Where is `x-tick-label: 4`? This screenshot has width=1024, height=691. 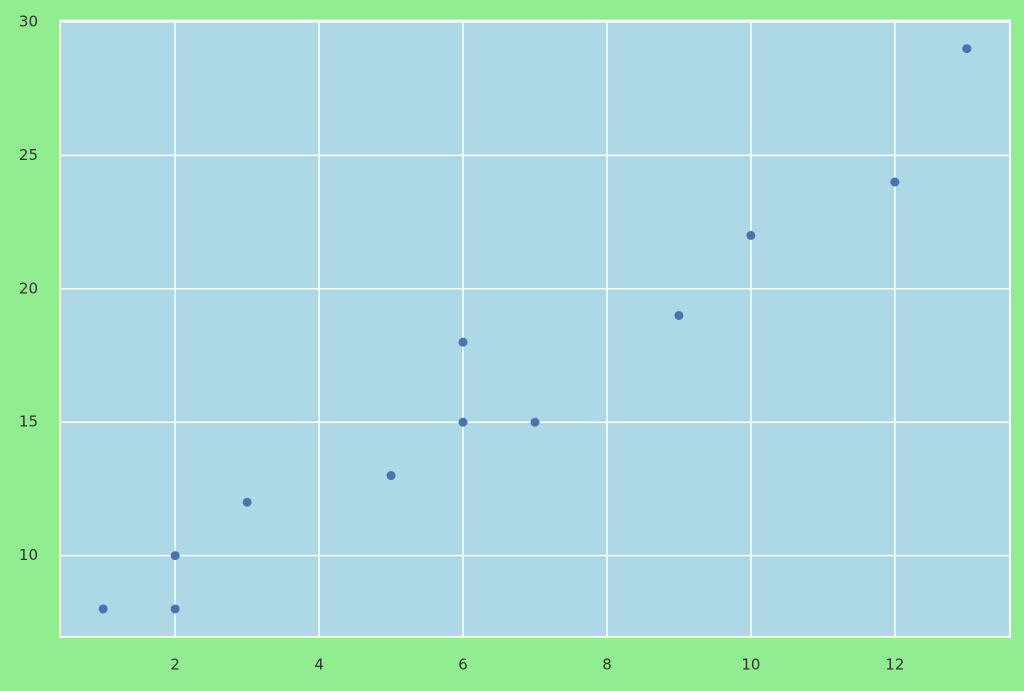 x-tick-label: 4 is located at coordinates (319, 665).